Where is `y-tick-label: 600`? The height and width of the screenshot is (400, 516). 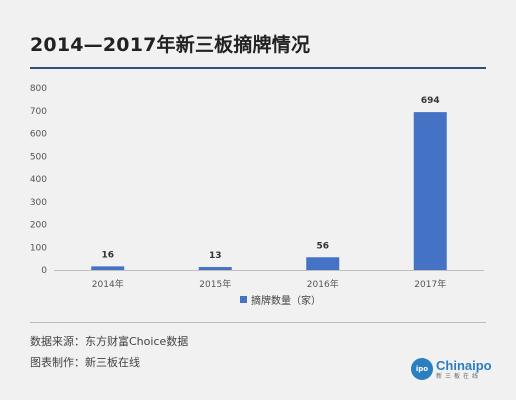 y-tick-label: 600 is located at coordinates (38, 135).